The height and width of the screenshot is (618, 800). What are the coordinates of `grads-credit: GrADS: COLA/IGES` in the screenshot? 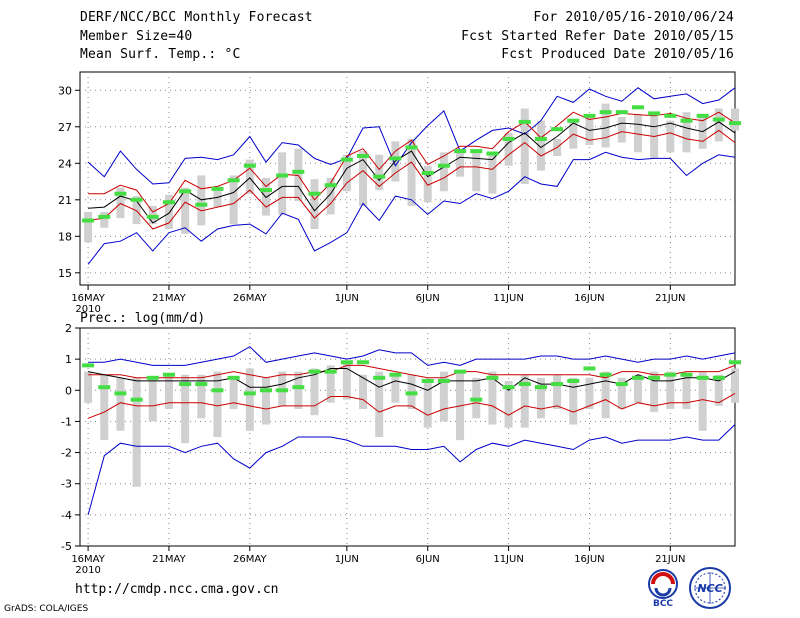 It's located at (46, 609).